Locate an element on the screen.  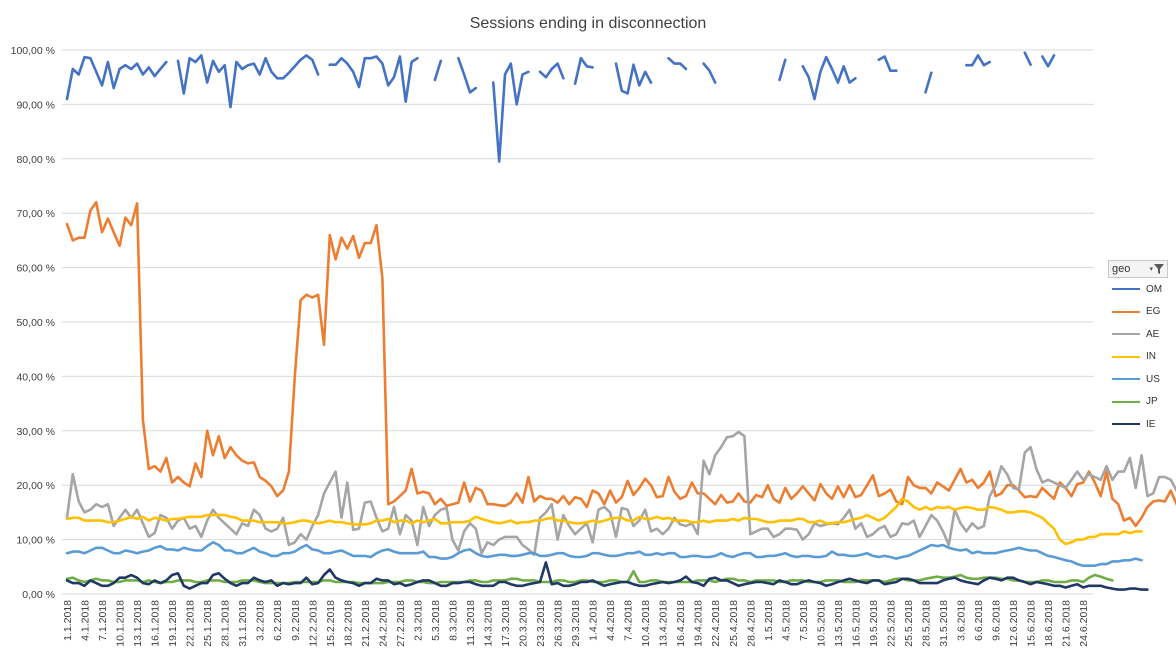
legend-item-us: US is located at coordinates (1138, 379).